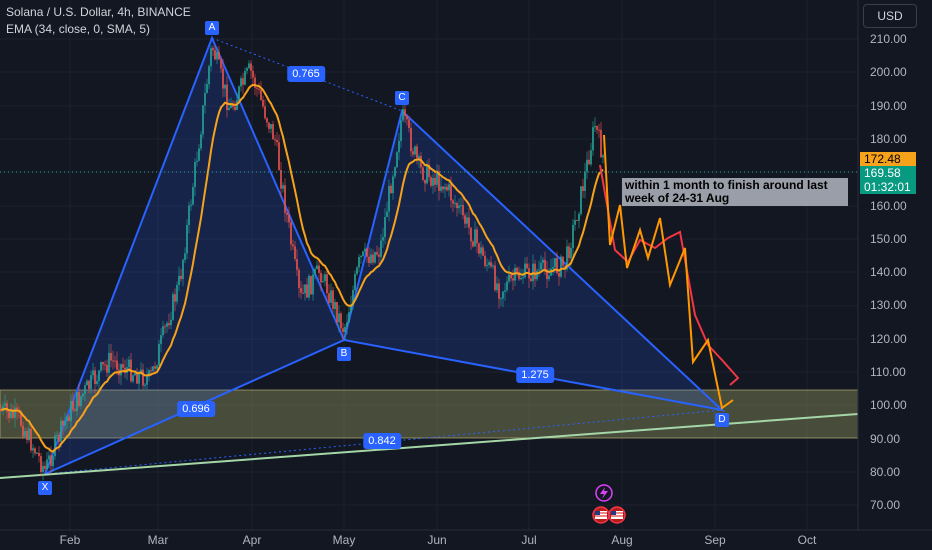 The height and width of the screenshot is (550, 932). Describe the element at coordinates (882, 173) in the screenshot. I see `current-price-value: 169.58` at that location.